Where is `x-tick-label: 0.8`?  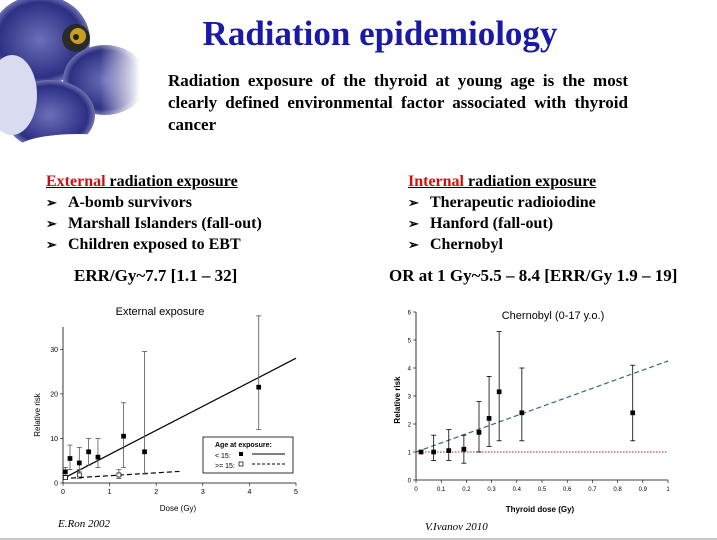 x-tick-label: 0.8 is located at coordinates (617, 490).